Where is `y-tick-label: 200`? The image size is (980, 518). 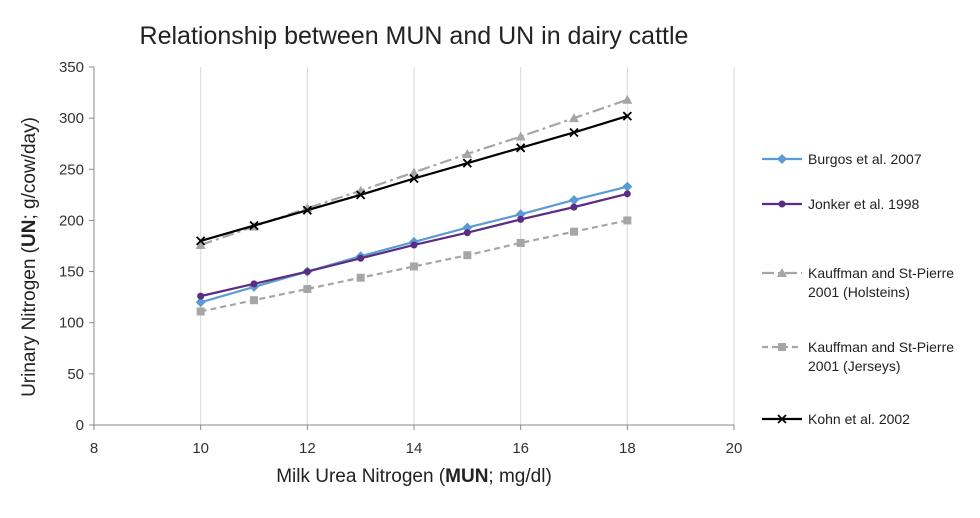 y-tick-label: 200 is located at coordinates (71, 220).